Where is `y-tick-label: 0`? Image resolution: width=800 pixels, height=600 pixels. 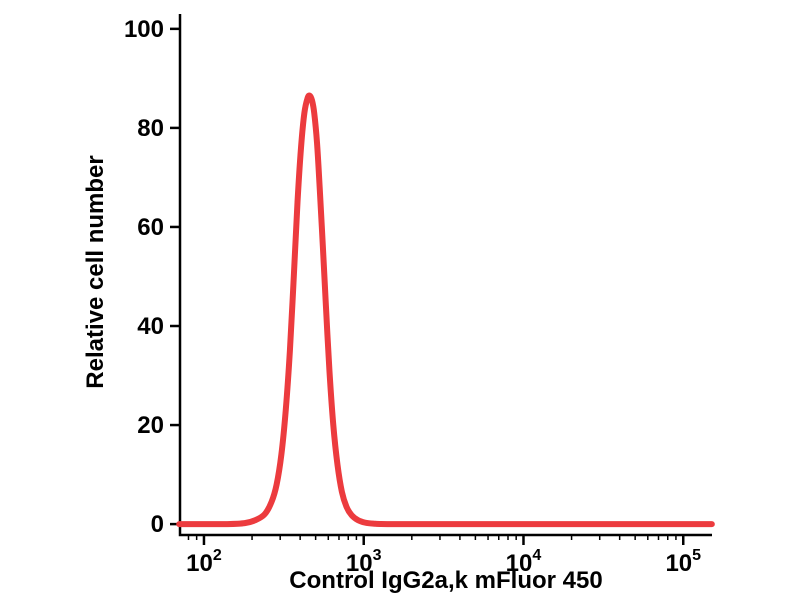
y-tick-label: 0 is located at coordinates (157, 524).